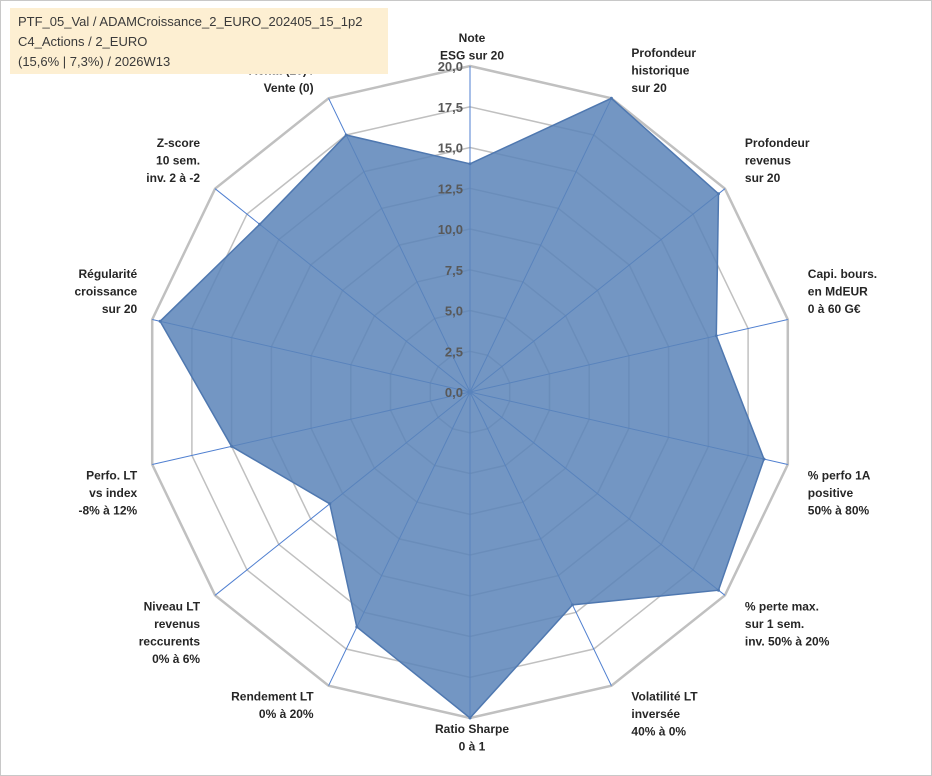  I want to click on axis-label-line: Perfo. LT, so click(112, 476).